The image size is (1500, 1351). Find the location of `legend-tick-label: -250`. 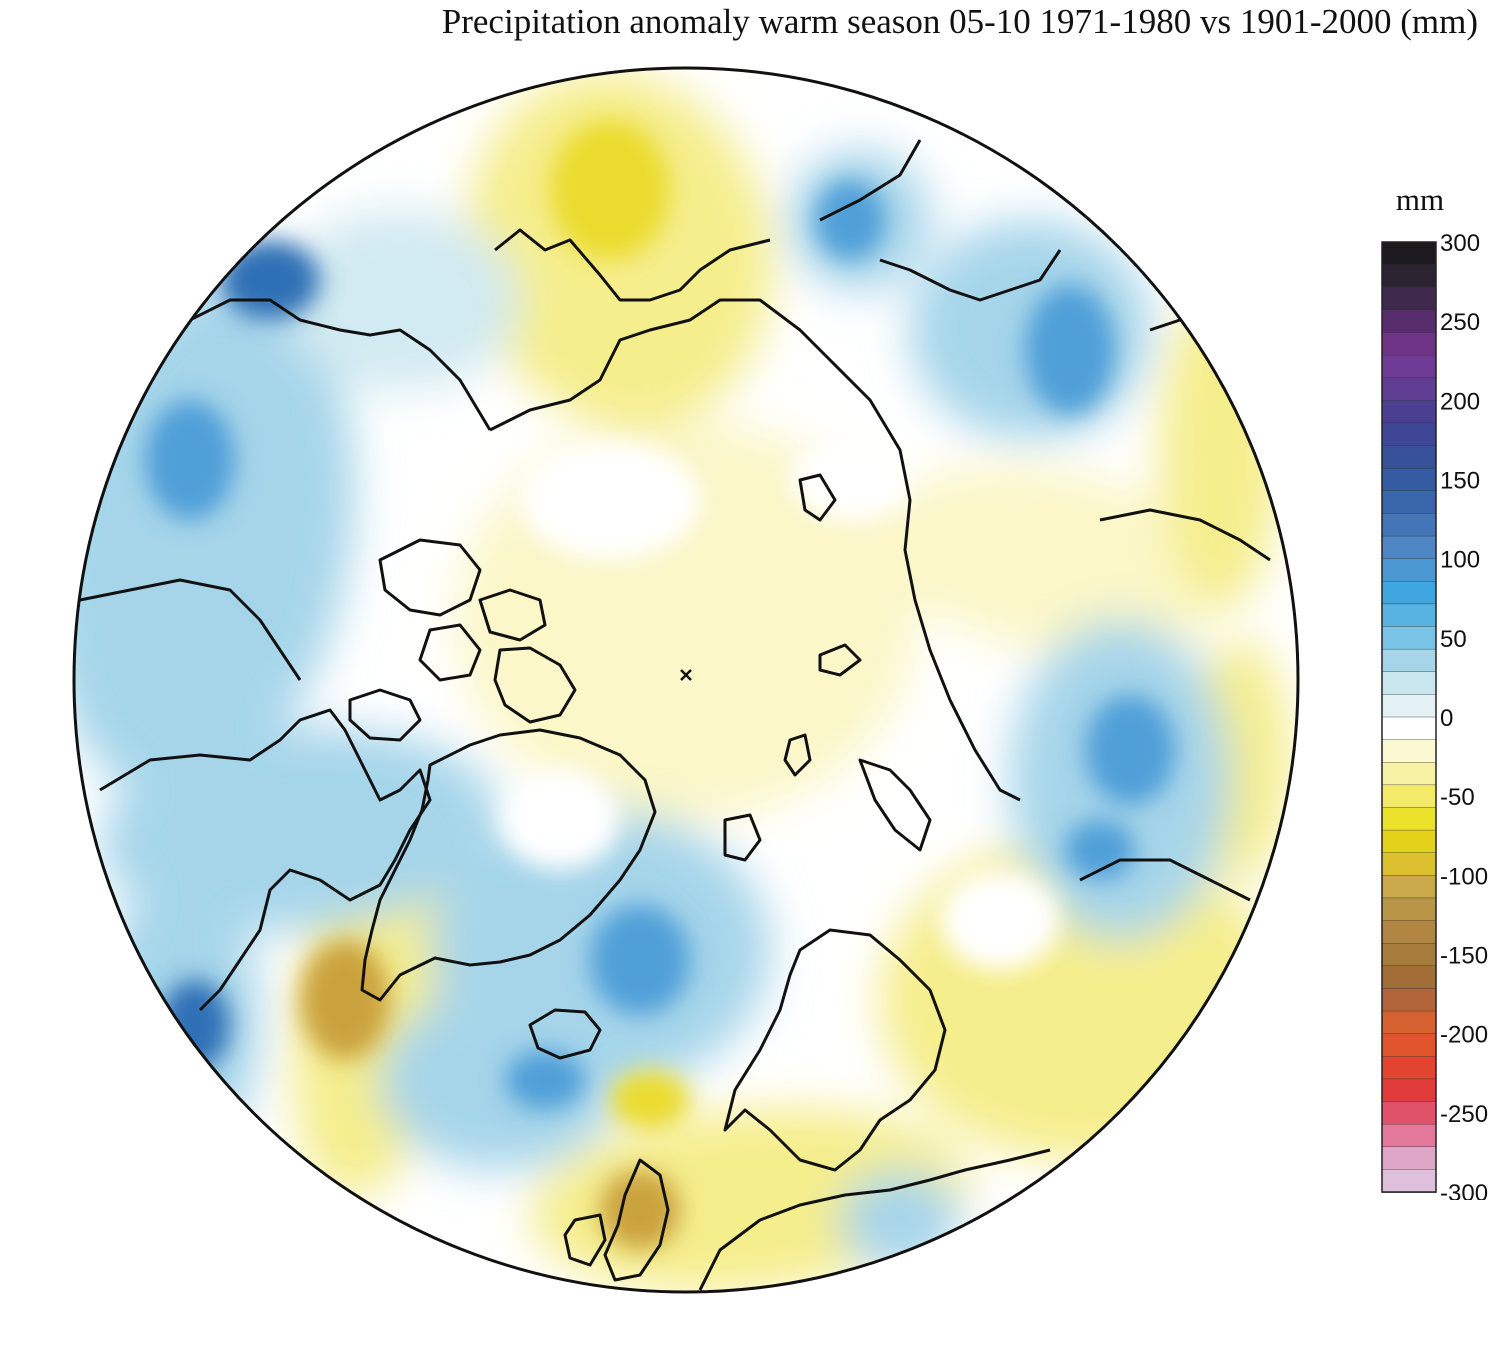

legend-tick-label: -250 is located at coordinates (1464, 1114).